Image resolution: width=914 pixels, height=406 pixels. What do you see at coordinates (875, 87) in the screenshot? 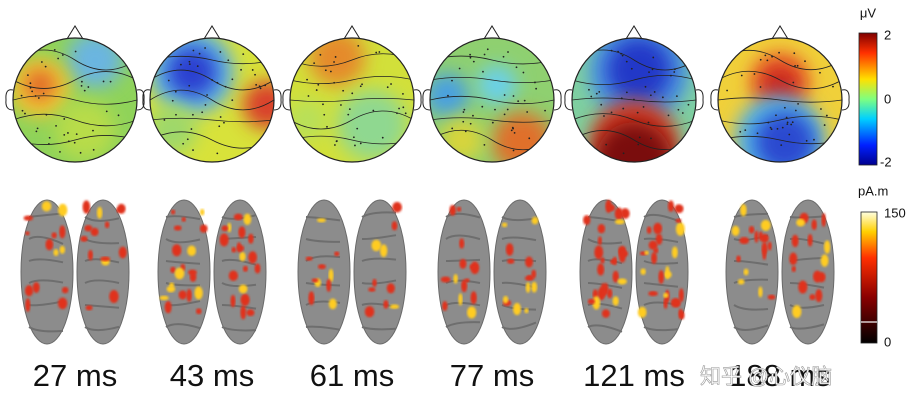
I see `topo-colorbar: μV 2 0 -2` at bounding box center [875, 87].